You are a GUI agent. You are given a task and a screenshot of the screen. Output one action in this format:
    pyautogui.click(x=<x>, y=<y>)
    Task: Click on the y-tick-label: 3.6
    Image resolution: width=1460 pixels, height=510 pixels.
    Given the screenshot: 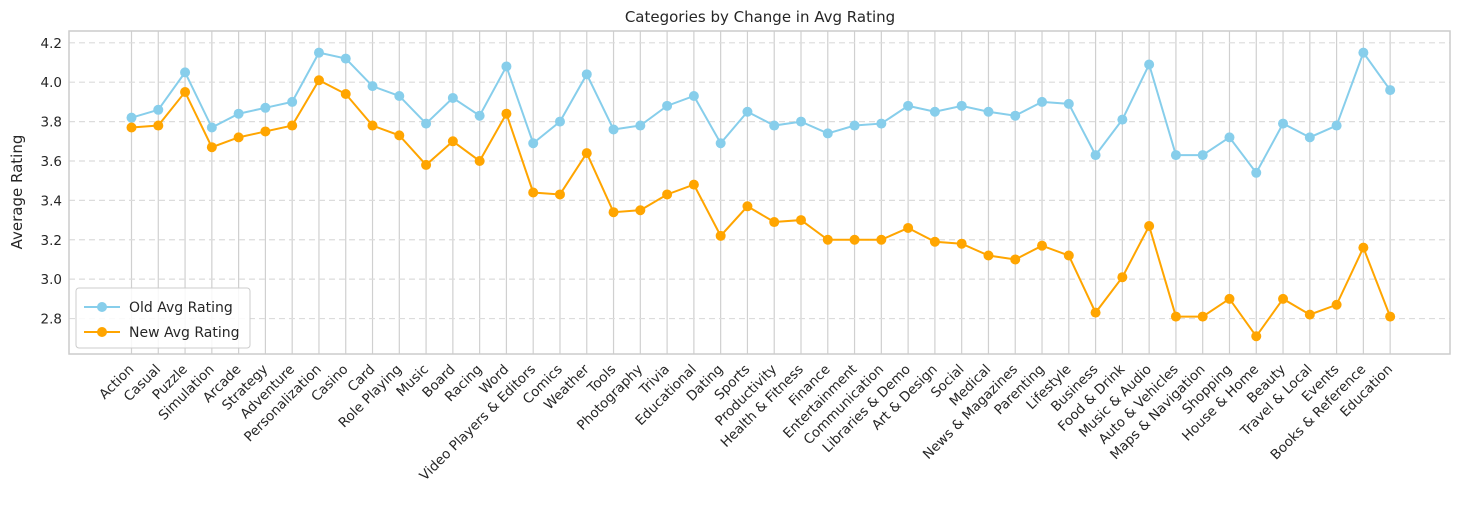 What is the action you would take?
    pyautogui.click(x=51, y=162)
    